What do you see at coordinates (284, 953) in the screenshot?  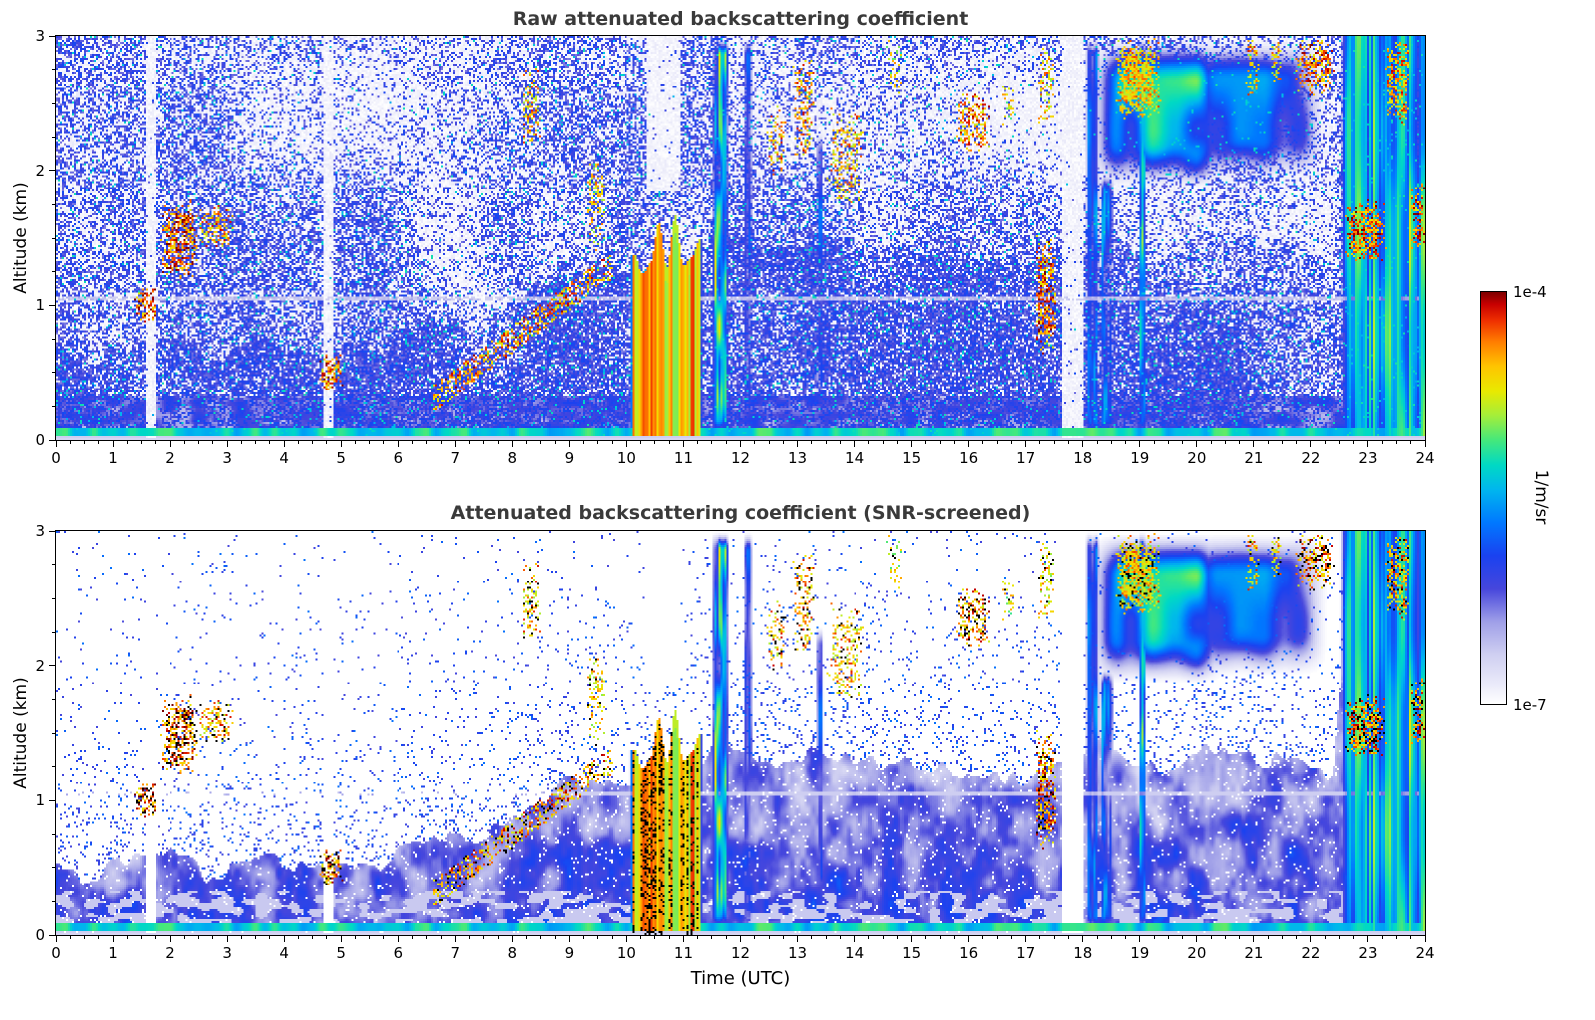 I see `x-tick-label: 4` at bounding box center [284, 953].